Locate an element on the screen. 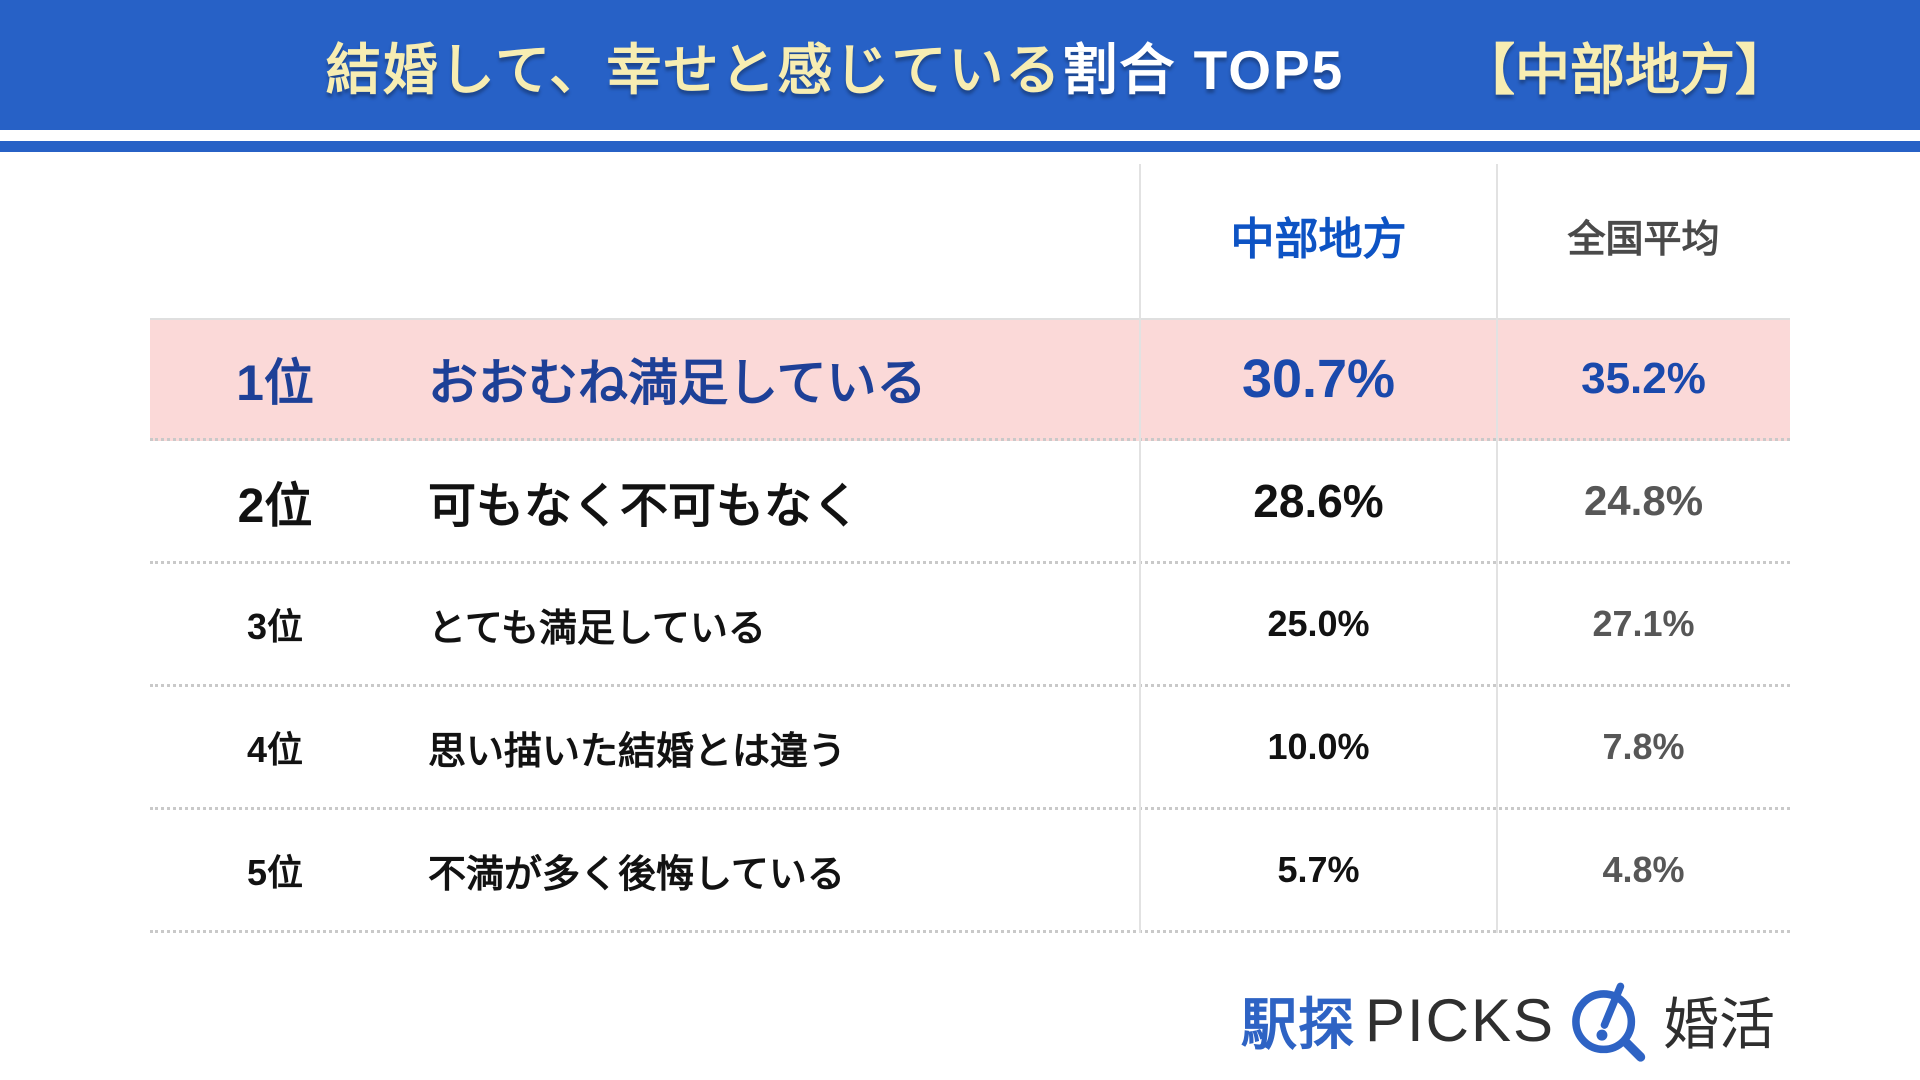 The height and width of the screenshot is (1080, 1920). chubu-value: 25.0% is located at coordinates (1318, 623).